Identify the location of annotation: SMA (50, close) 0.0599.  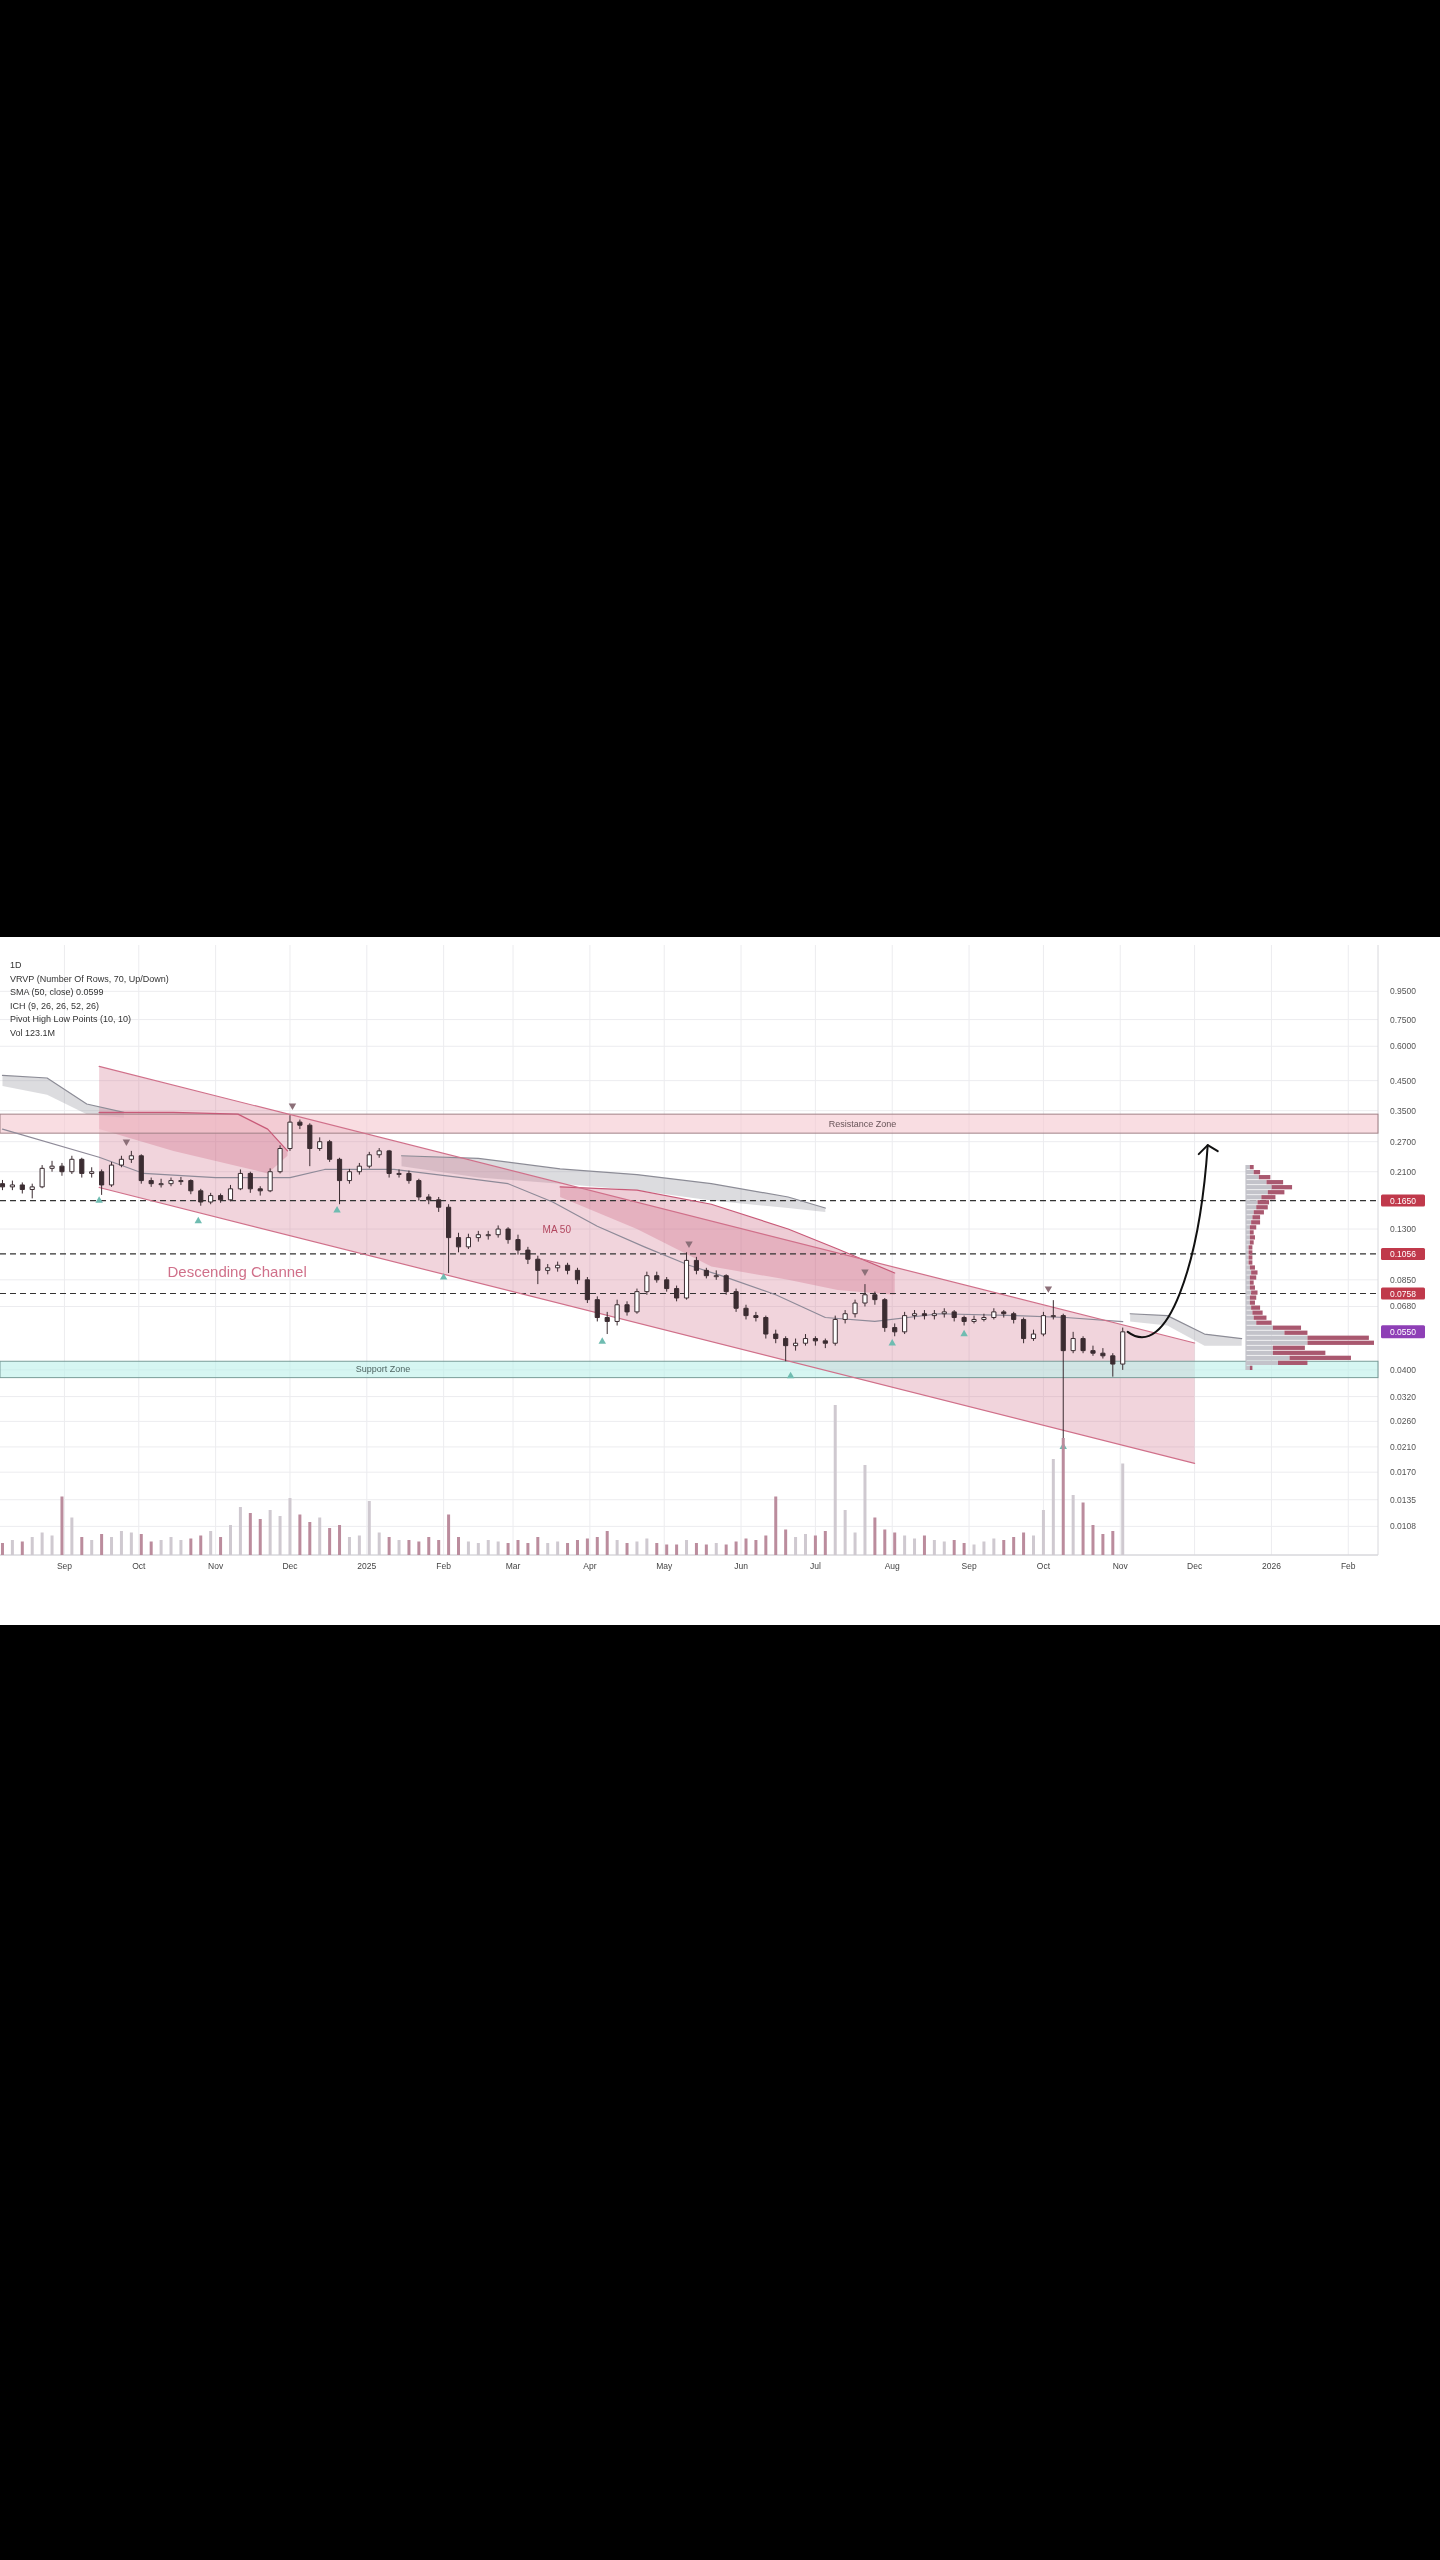
(57, 992).